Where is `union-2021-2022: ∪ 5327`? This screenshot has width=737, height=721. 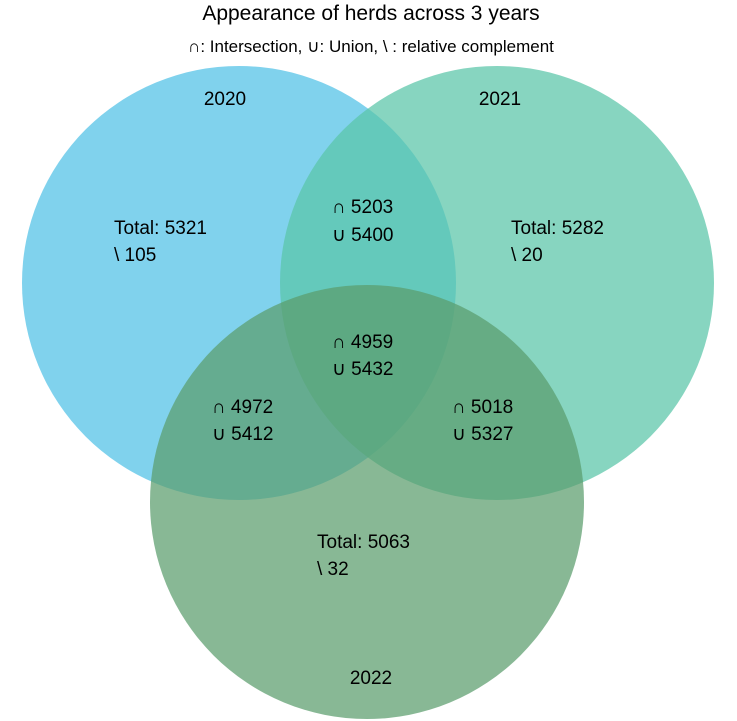 union-2021-2022: ∪ 5327 is located at coordinates (482, 434).